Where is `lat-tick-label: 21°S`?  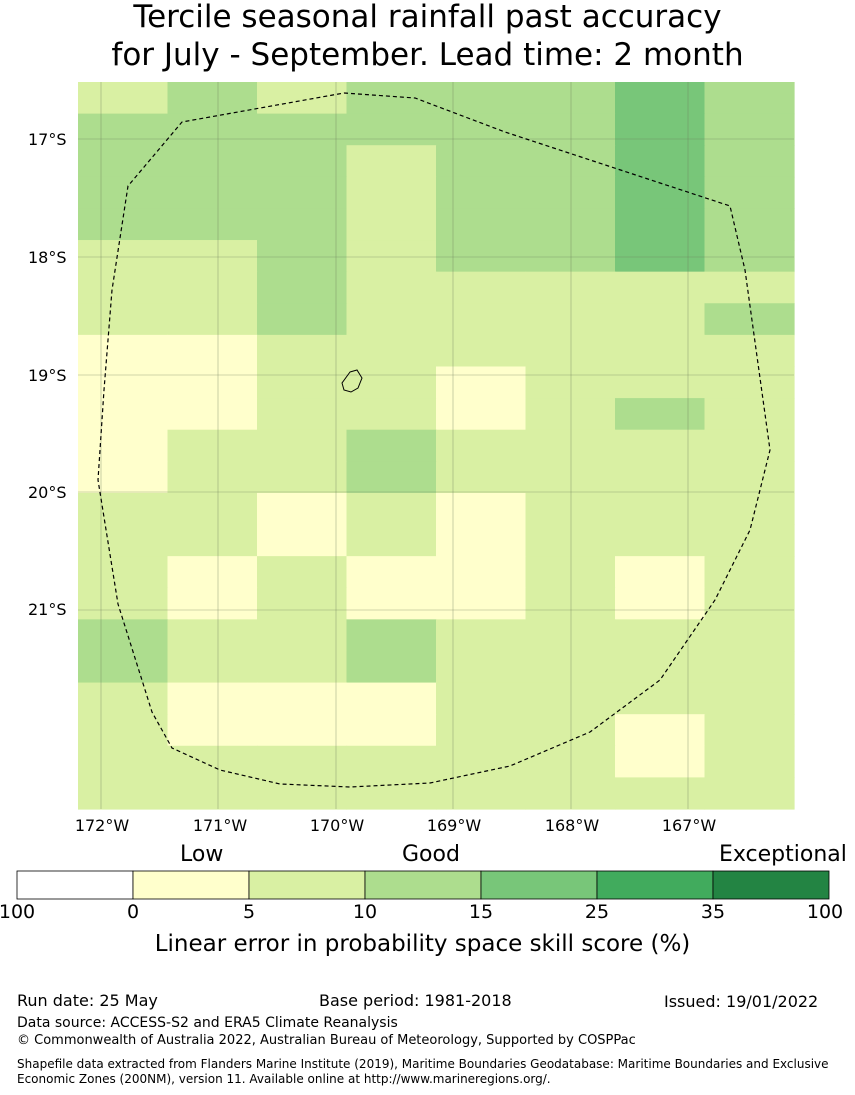
lat-tick-label: 21°S is located at coordinates (47, 609).